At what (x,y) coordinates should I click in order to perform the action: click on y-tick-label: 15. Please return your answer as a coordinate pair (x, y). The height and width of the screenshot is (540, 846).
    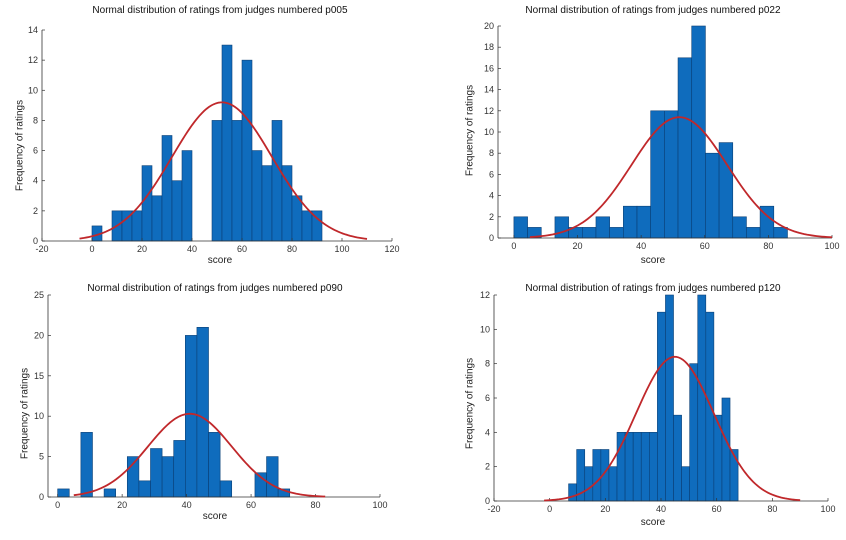
    Looking at the image, I should click on (39, 376).